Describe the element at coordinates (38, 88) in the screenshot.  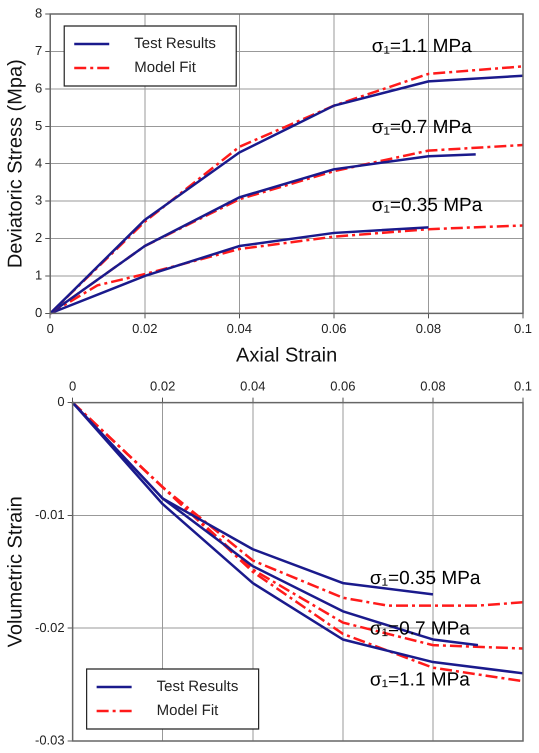
I see `y-tick-label: 6` at that location.